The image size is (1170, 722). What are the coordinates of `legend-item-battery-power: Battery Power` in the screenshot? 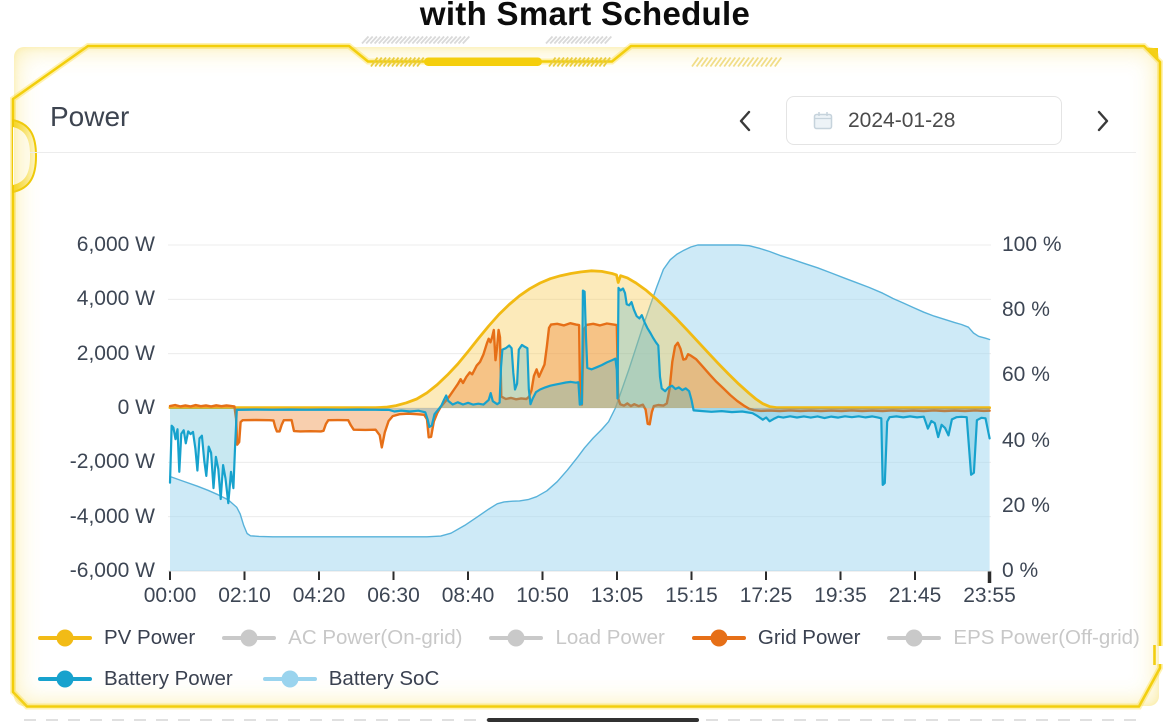 It's located at (135, 679).